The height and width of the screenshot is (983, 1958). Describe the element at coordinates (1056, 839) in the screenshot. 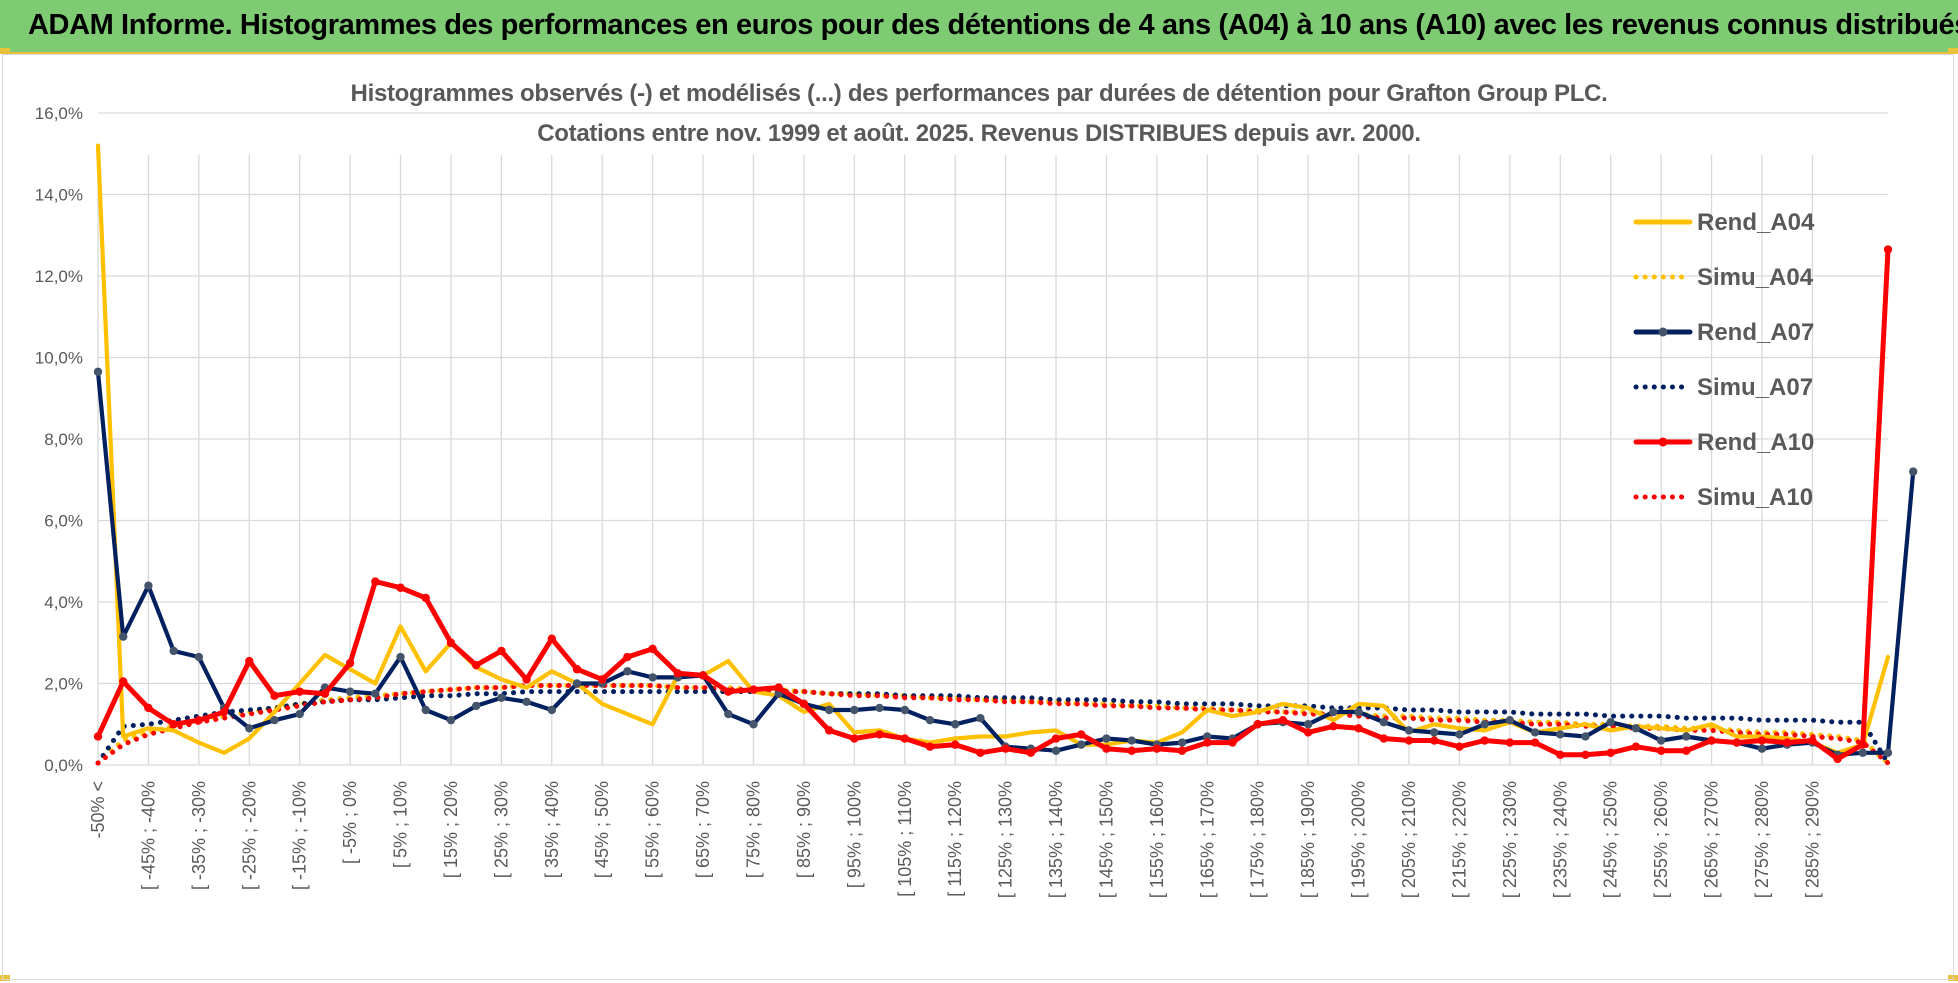

I see `x-tick-label: [ 135% ; 140%` at that location.